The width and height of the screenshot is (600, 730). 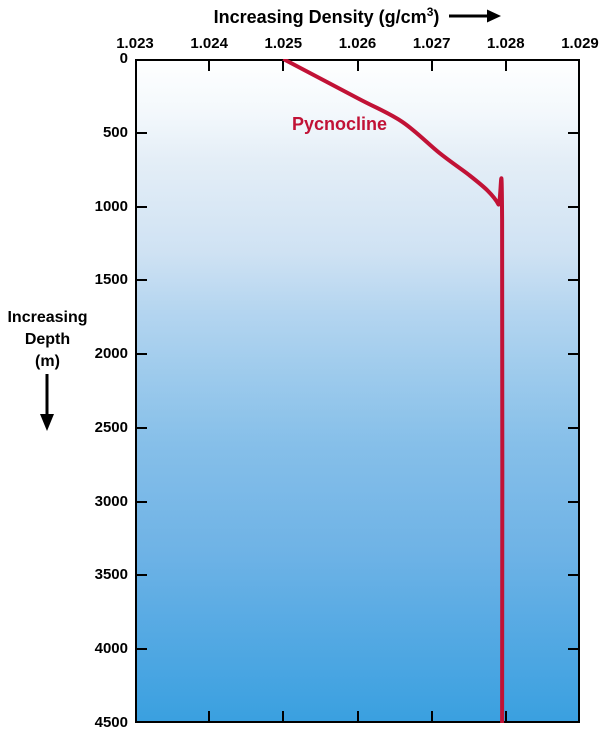 I want to click on x-tick-label: 1.028, so click(x=506, y=43).